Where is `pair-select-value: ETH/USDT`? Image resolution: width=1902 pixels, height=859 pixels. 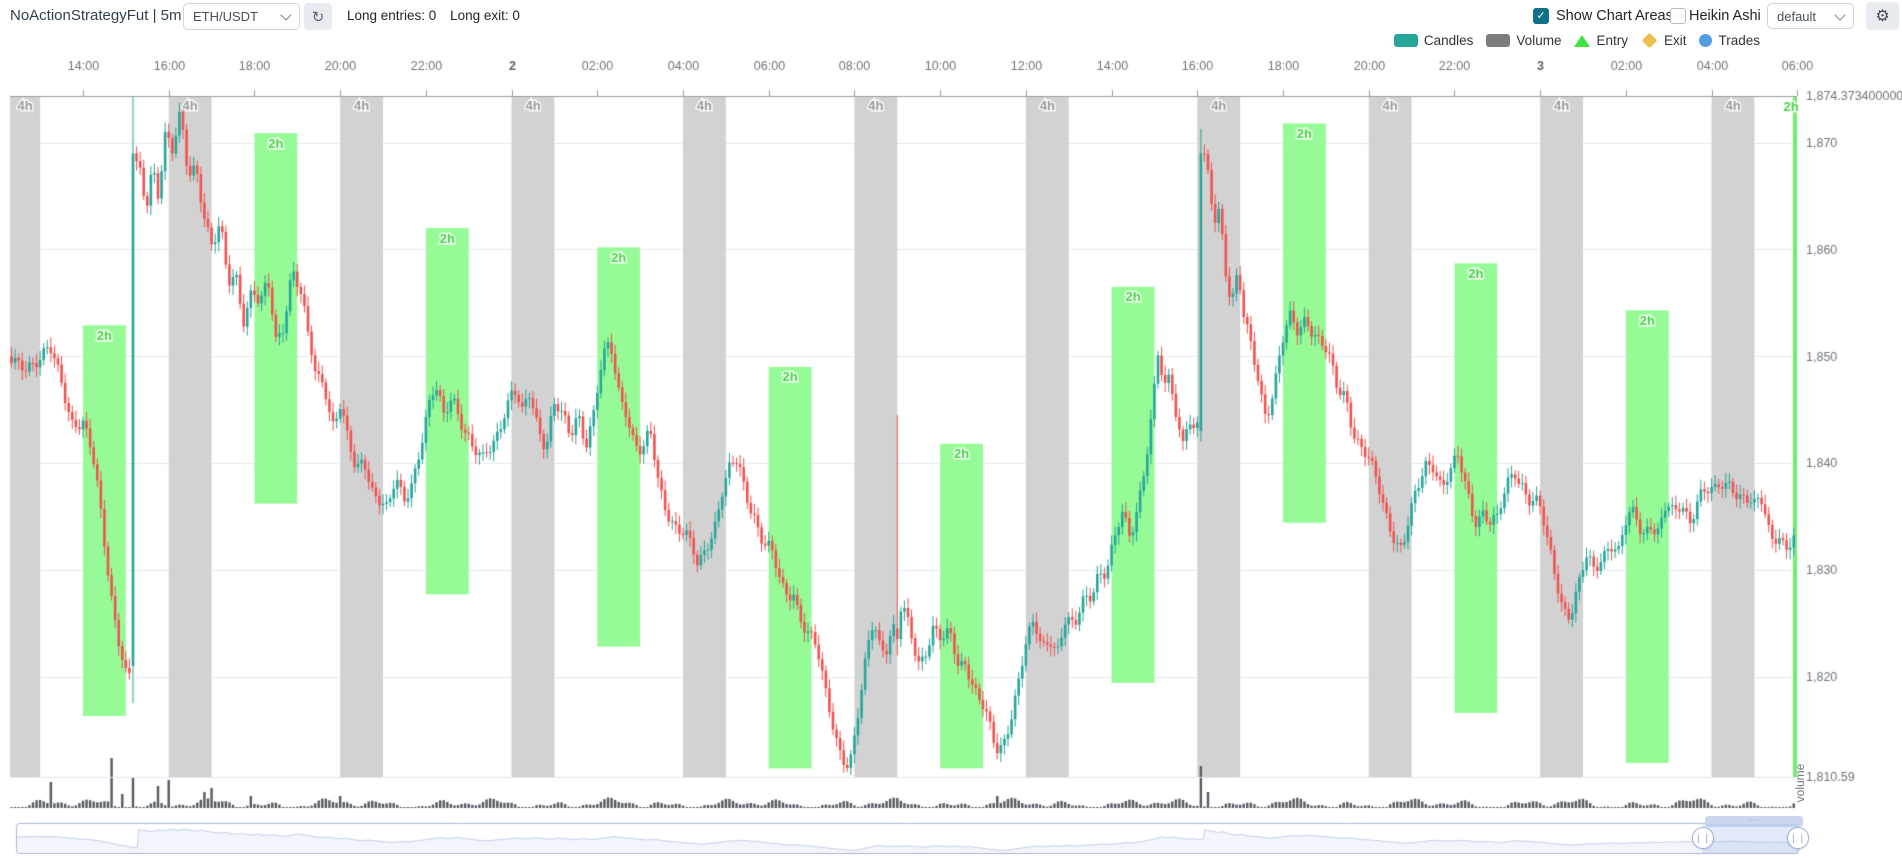 pair-select-value: ETH/USDT is located at coordinates (225, 16).